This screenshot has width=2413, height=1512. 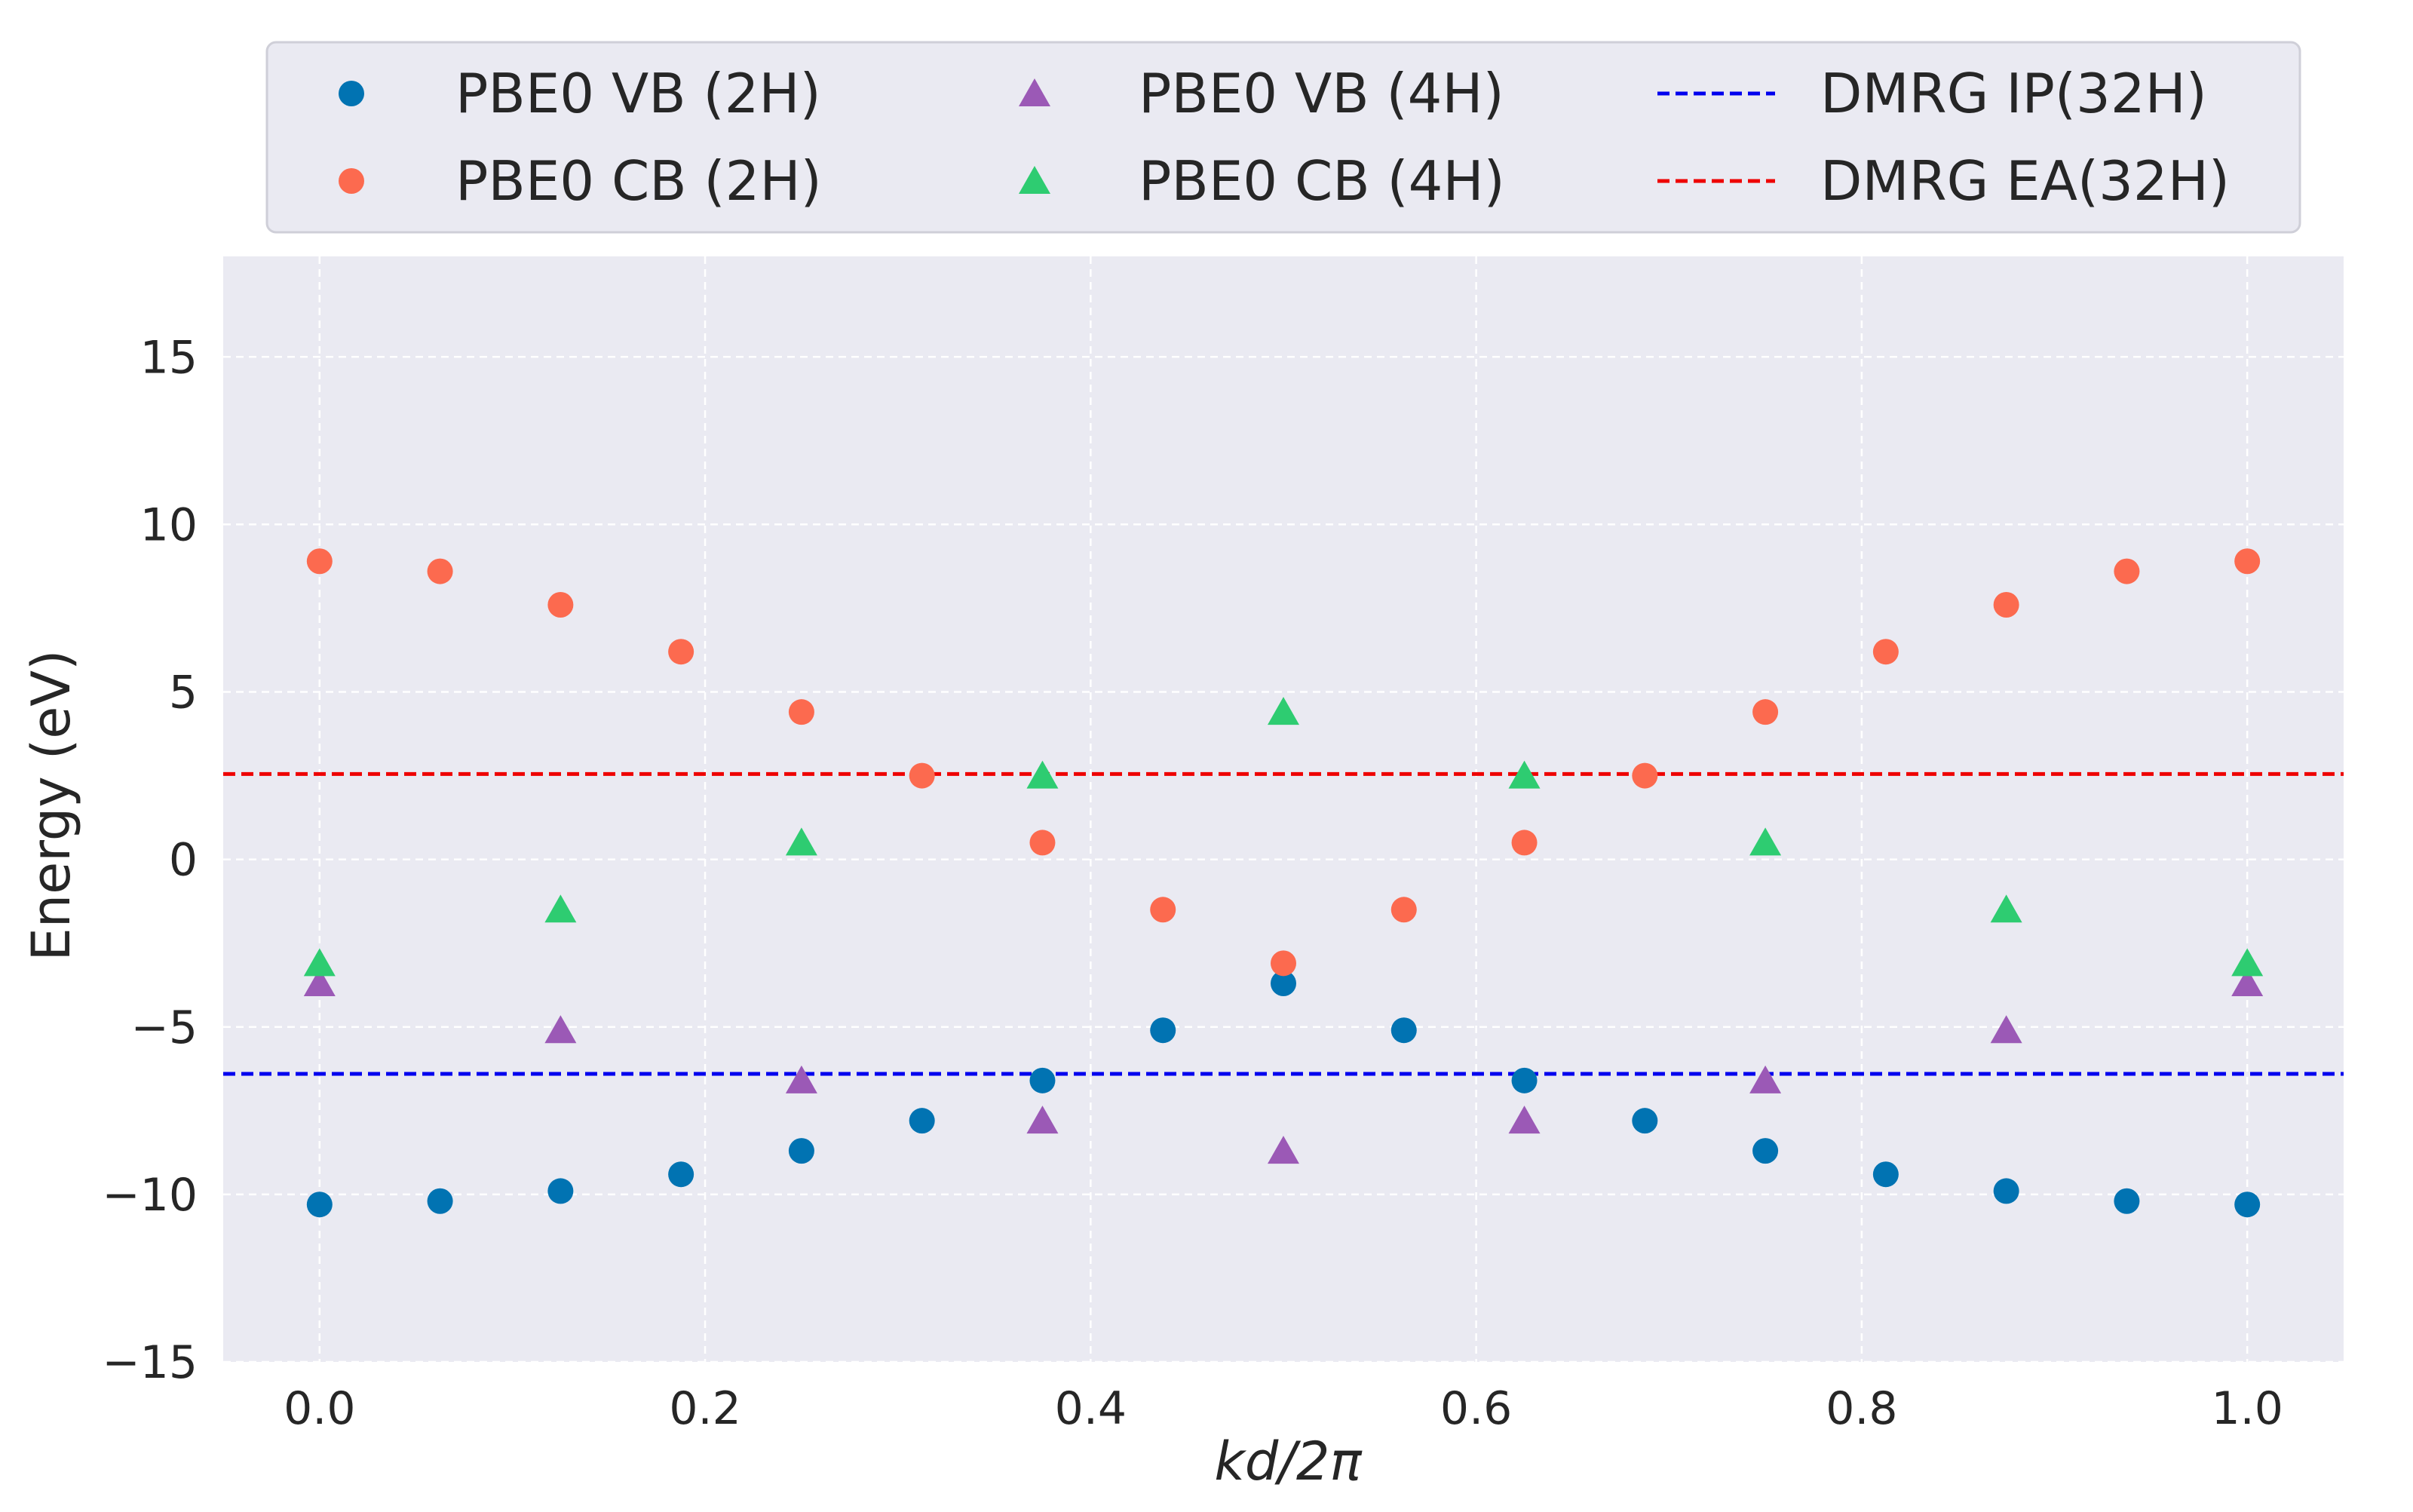 What do you see at coordinates (169, 524) in the screenshot?
I see `y-tick-label: 10` at bounding box center [169, 524].